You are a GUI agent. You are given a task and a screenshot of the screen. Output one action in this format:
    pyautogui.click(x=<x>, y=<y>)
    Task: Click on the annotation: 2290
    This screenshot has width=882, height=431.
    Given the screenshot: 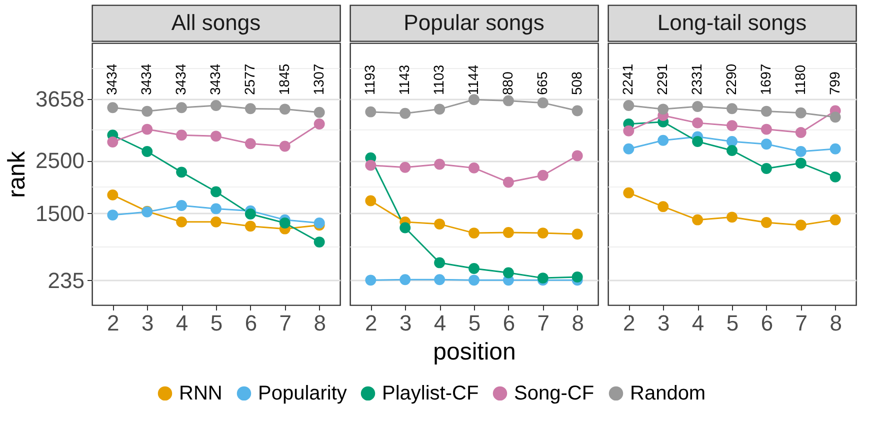 What is the action you would take?
    pyautogui.click(x=731, y=79)
    